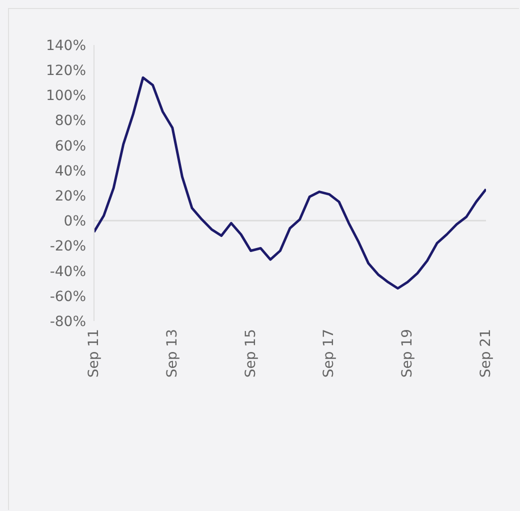 This screenshot has height=511, width=520. Describe the element at coordinates (68, 246) in the screenshot. I see `y-tick-label: -20%` at that location.